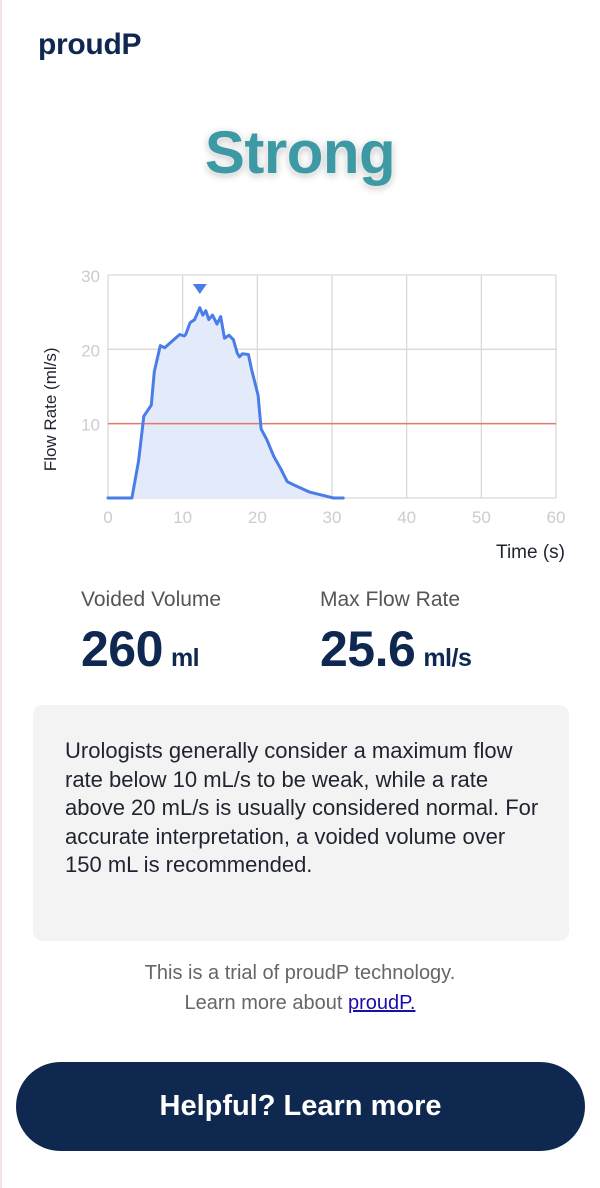 Image resolution: width=600 pixels, height=1188 pixels. What do you see at coordinates (50, 409) in the screenshot?
I see `y-axis-title: Flow Rate (ml/s)` at bounding box center [50, 409].